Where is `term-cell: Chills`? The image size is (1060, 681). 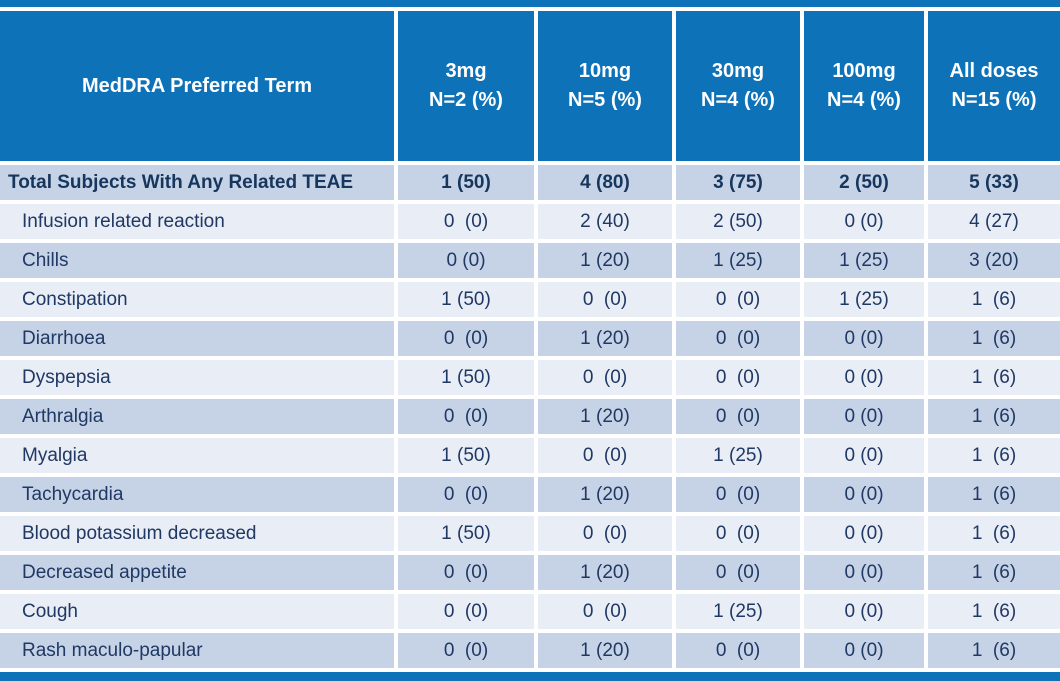 term-cell: Chills is located at coordinates (197, 260).